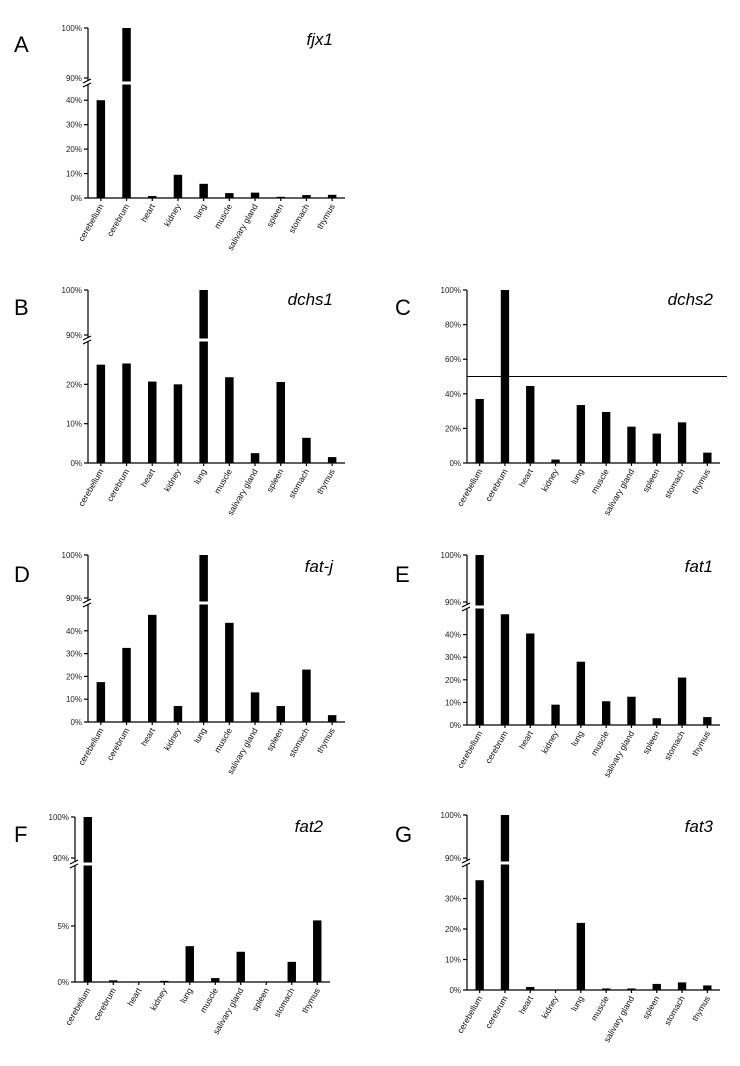 The image size is (740, 1066). I want to click on y-tick-label: 40%, so click(74, 100).